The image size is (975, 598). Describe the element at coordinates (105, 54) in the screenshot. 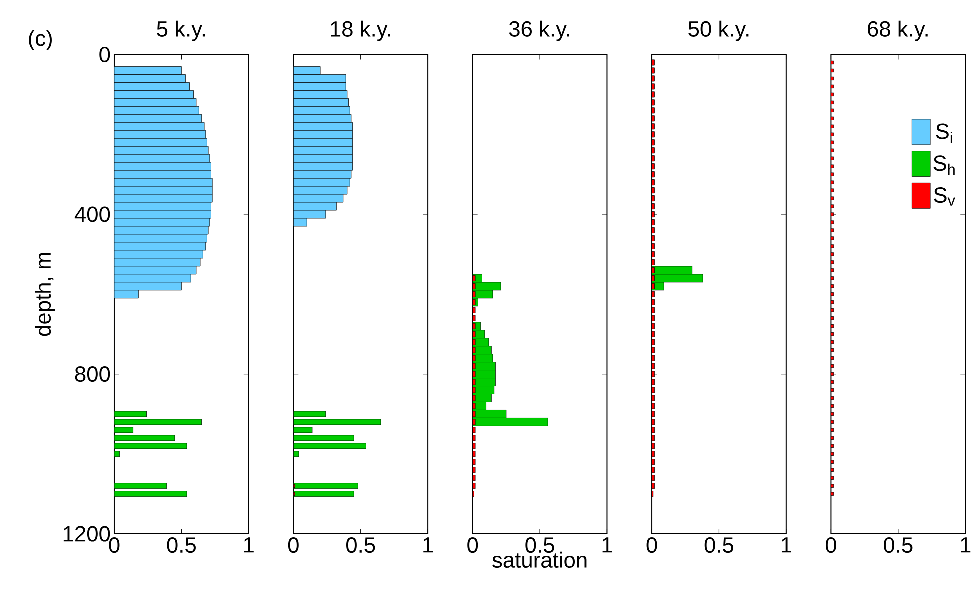

I see `y-tick-label: 0` at that location.